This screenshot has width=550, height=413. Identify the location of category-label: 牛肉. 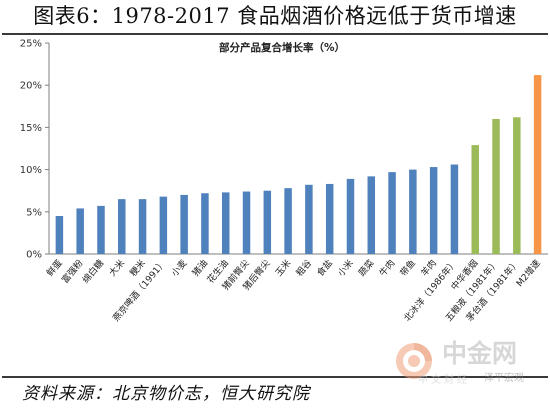
(387, 268).